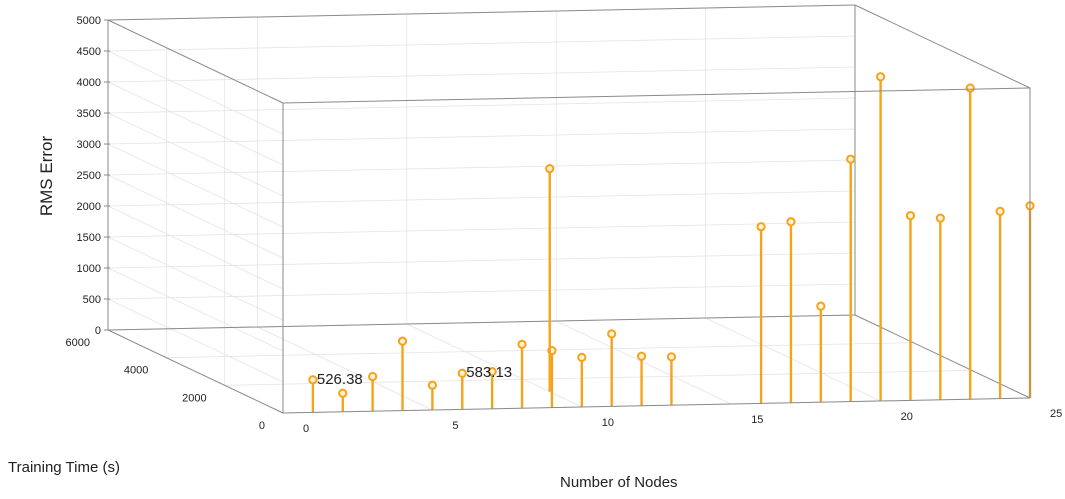 The width and height of the screenshot is (1065, 499). Describe the element at coordinates (414, 376) in the screenshot. I see `data-annotations: 526.38 583.13` at that location.